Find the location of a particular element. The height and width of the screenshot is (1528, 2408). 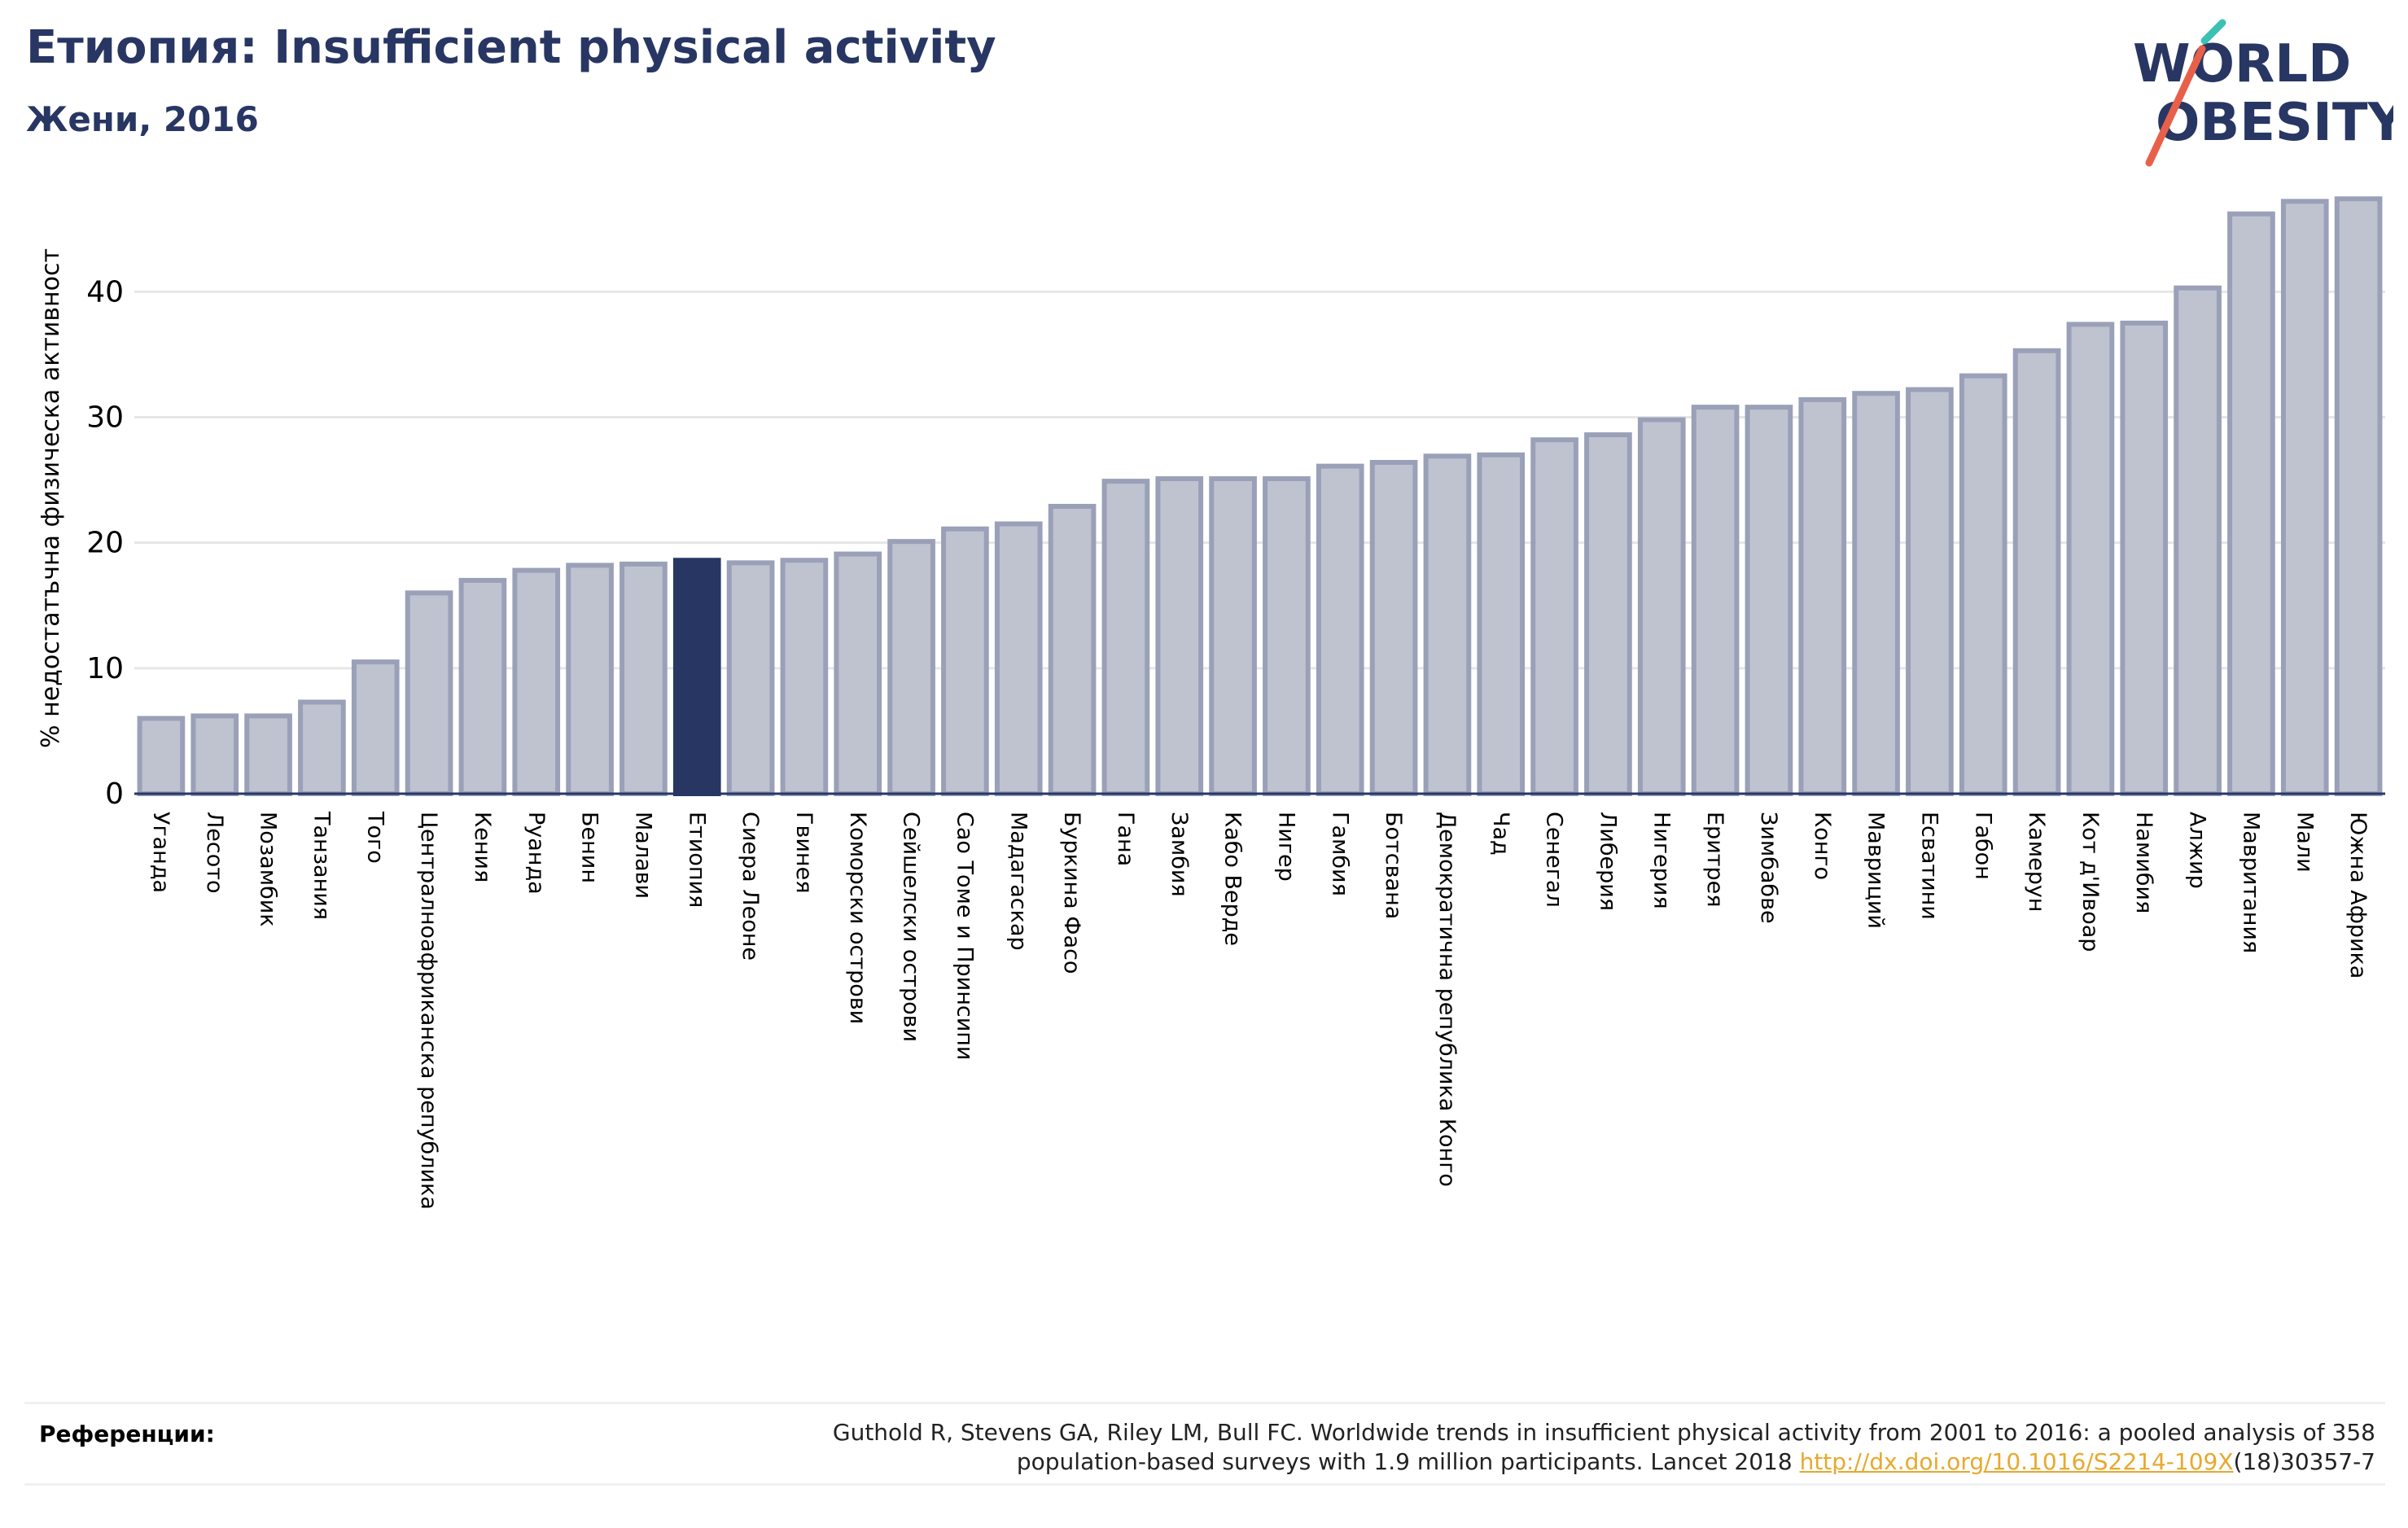

x-tick-label: Гвинея is located at coordinates (804, 853).